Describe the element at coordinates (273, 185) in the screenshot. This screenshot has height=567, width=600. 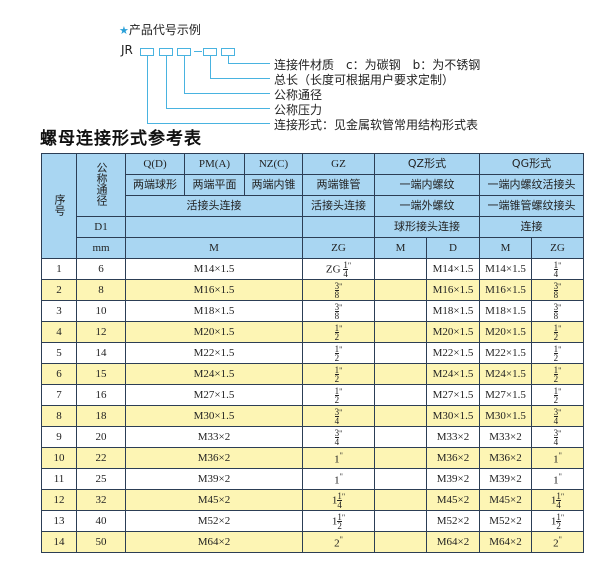
I see `header-nz-desc: 两端内锥` at that location.